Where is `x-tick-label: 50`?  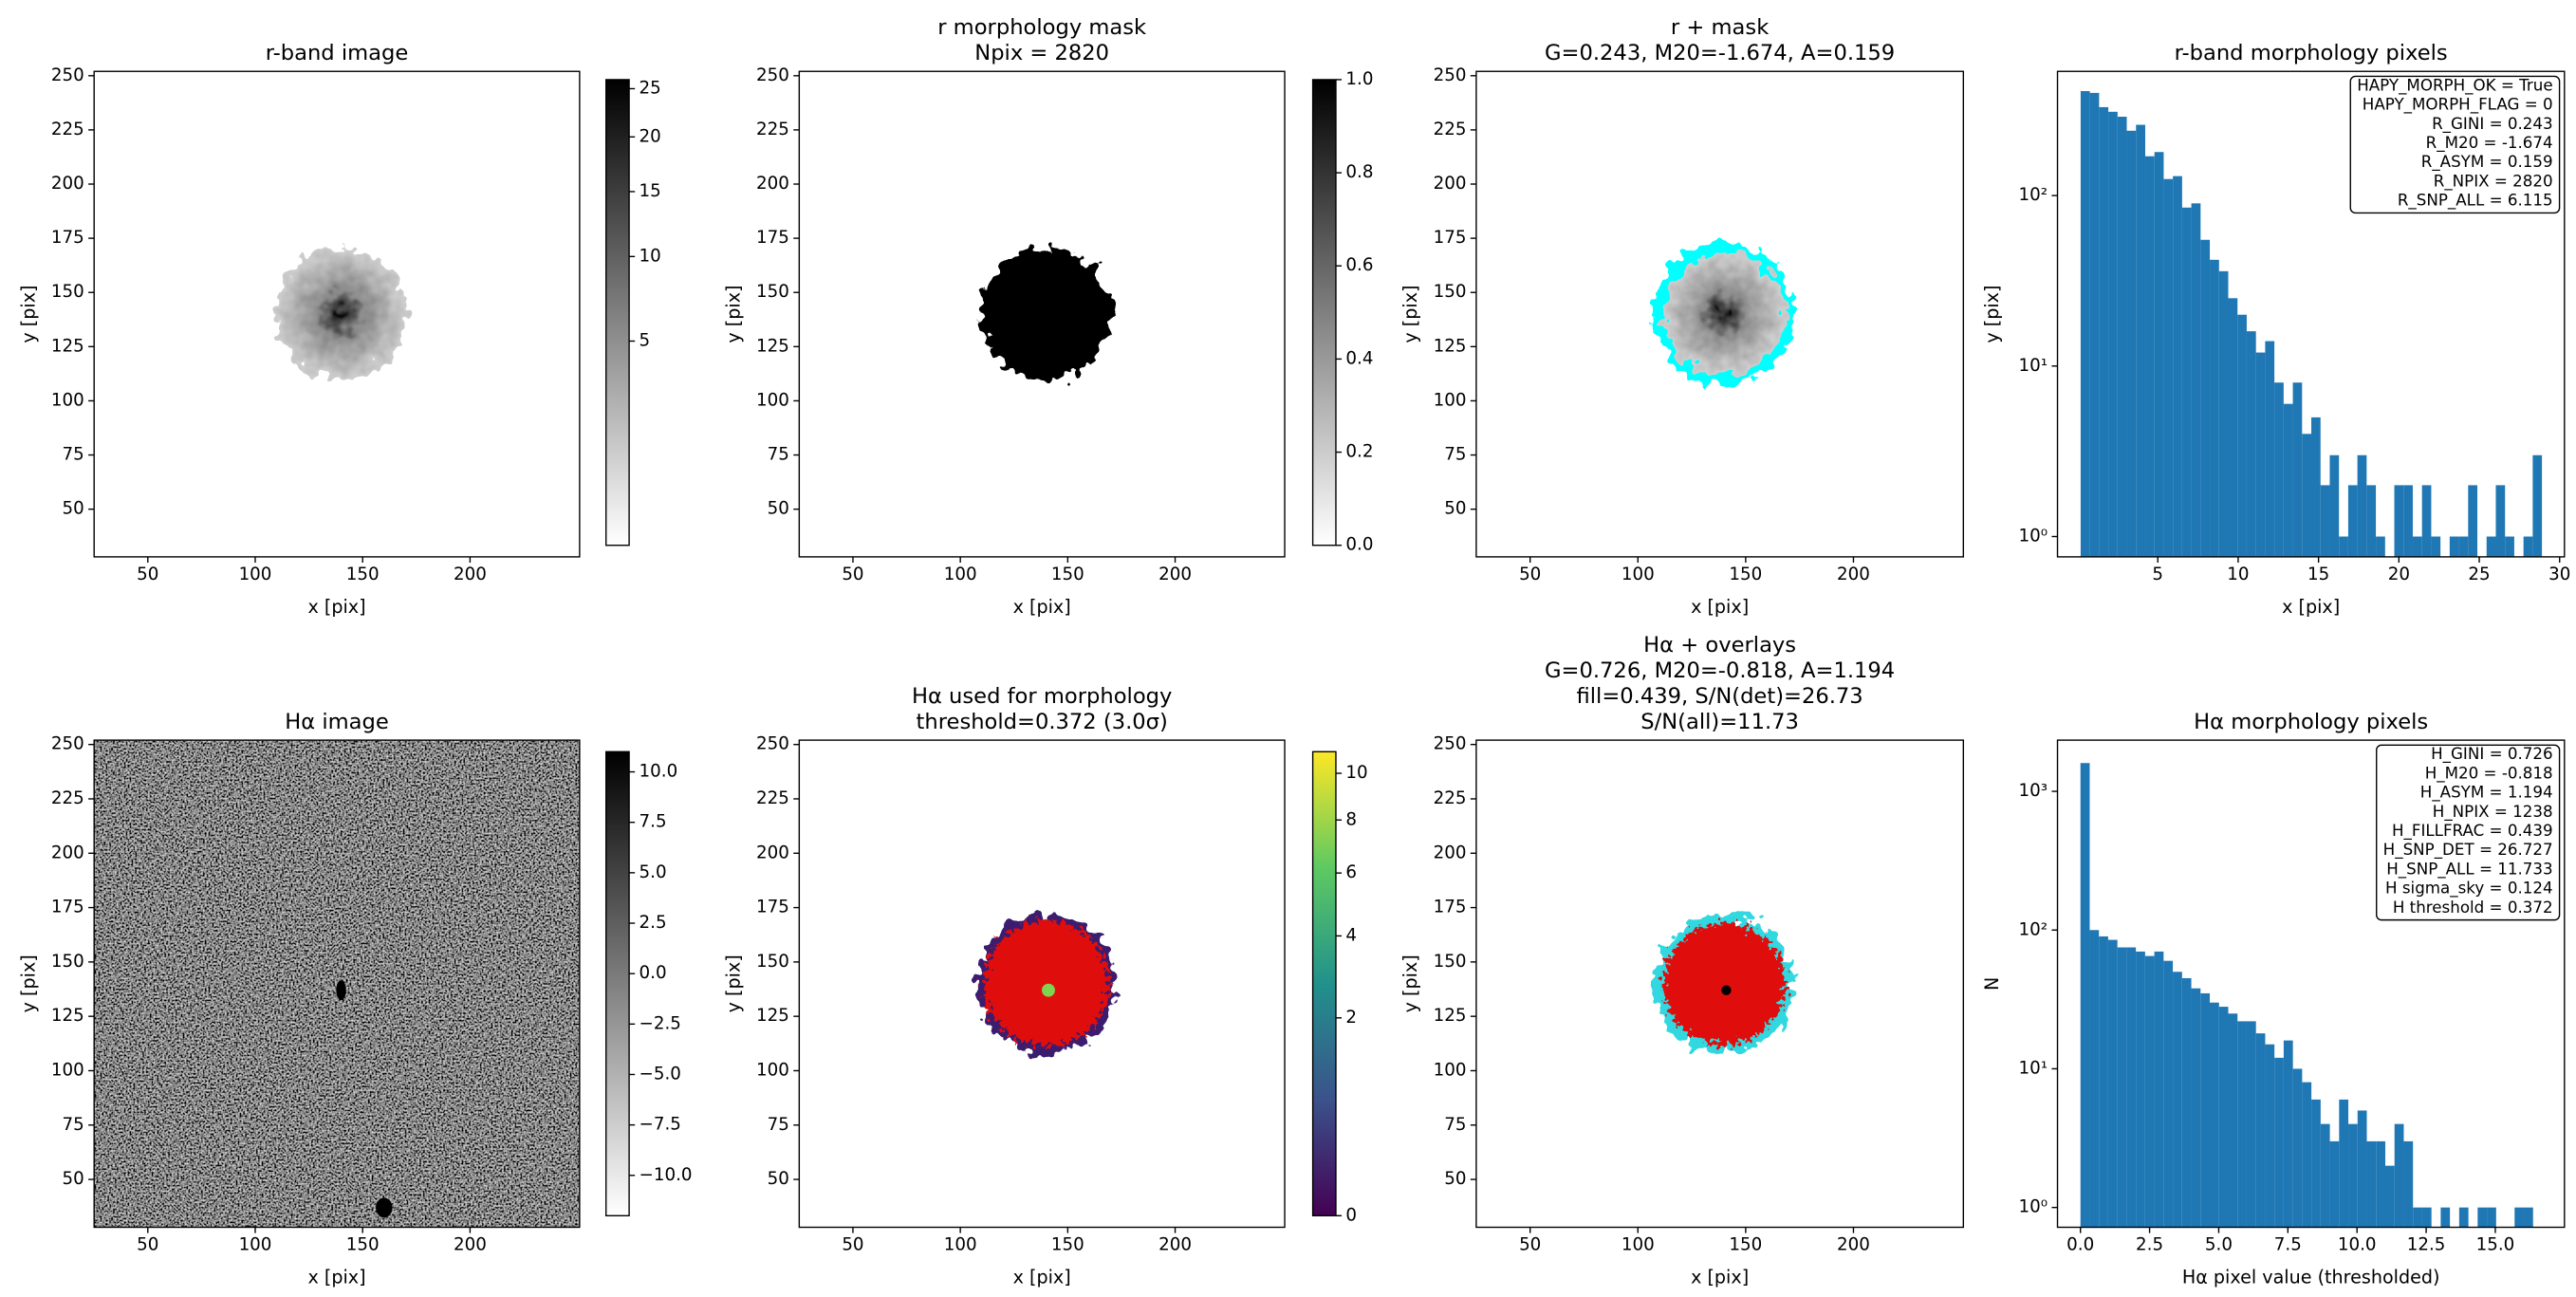 x-tick-label: 50 is located at coordinates (852, 574).